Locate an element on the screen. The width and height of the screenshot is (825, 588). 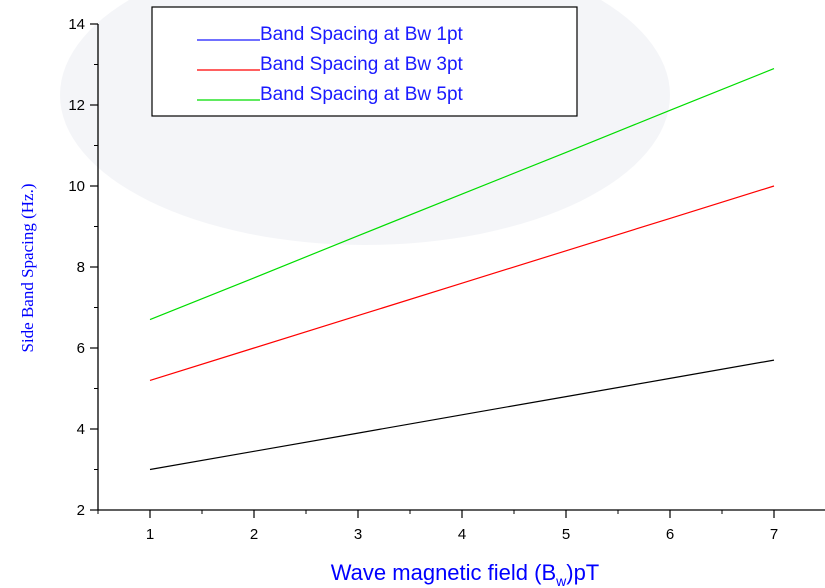
y-axis-title: Side Band Spacing (Hz.) is located at coordinates (27, 267).